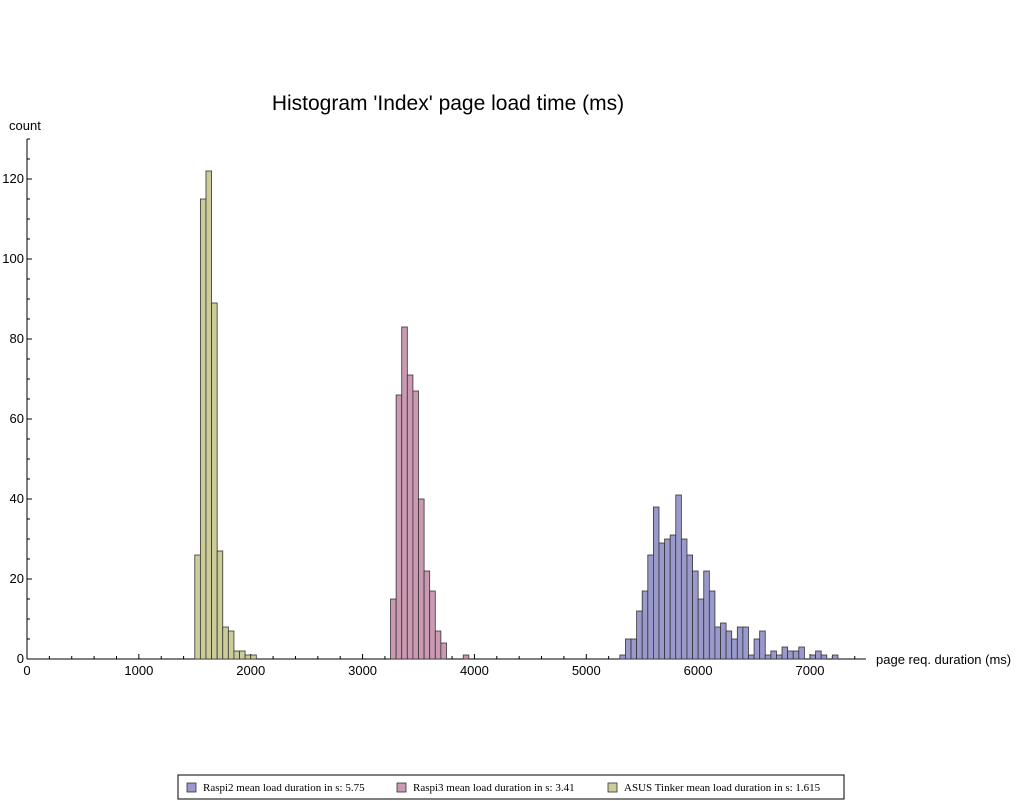 The width and height of the screenshot is (1024, 801). What do you see at coordinates (17, 498) in the screenshot?
I see `y-tick-label: 40` at bounding box center [17, 498].